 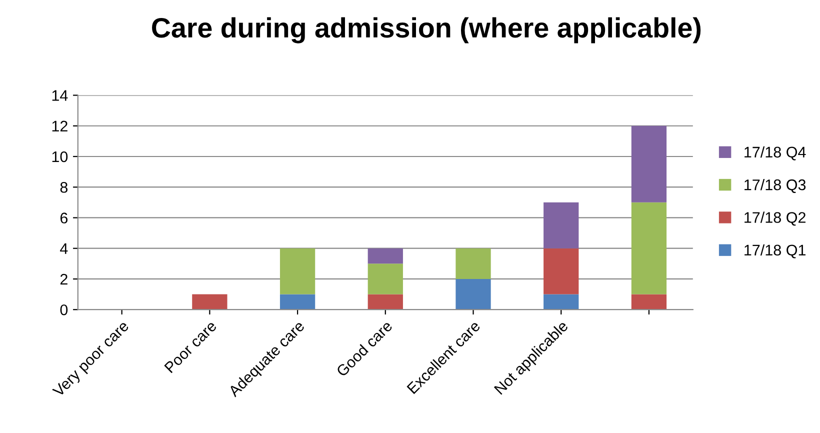 What do you see at coordinates (775, 219) in the screenshot?
I see `legend-label: 17/18 Q2` at bounding box center [775, 219].